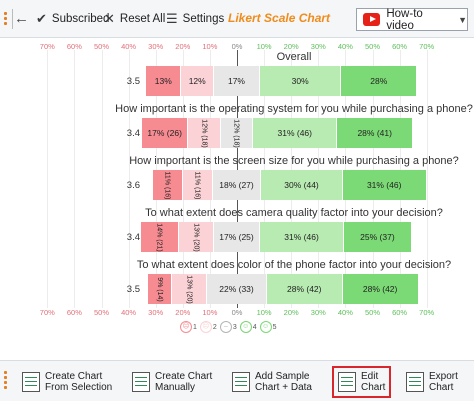 This screenshot has height=401, width=474. What do you see at coordinates (184, 376) in the screenshot?
I see `create-manual-line1: Create Chart` at bounding box center [184, 376].